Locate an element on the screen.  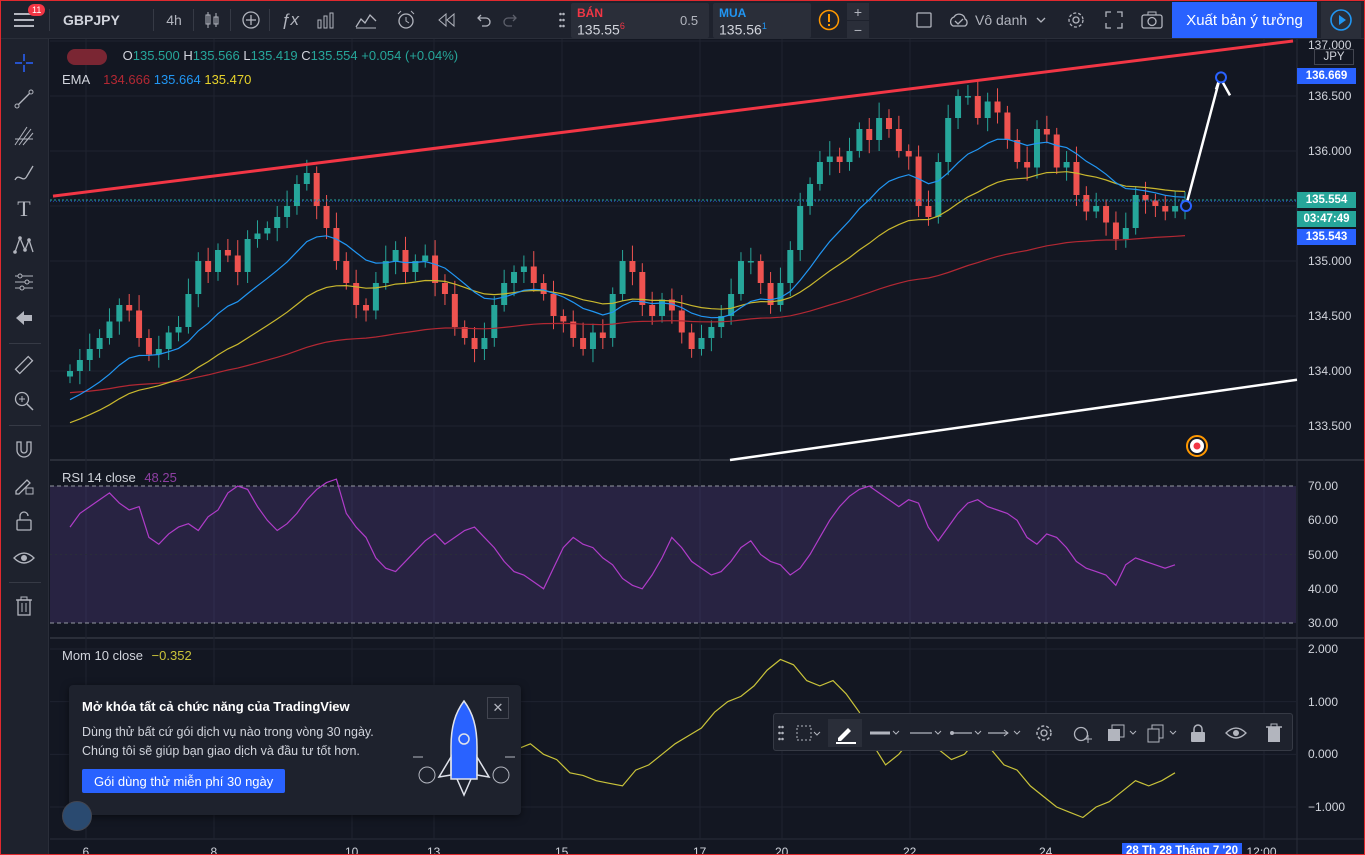
trendline-tool is located at coordinates (24, 99).